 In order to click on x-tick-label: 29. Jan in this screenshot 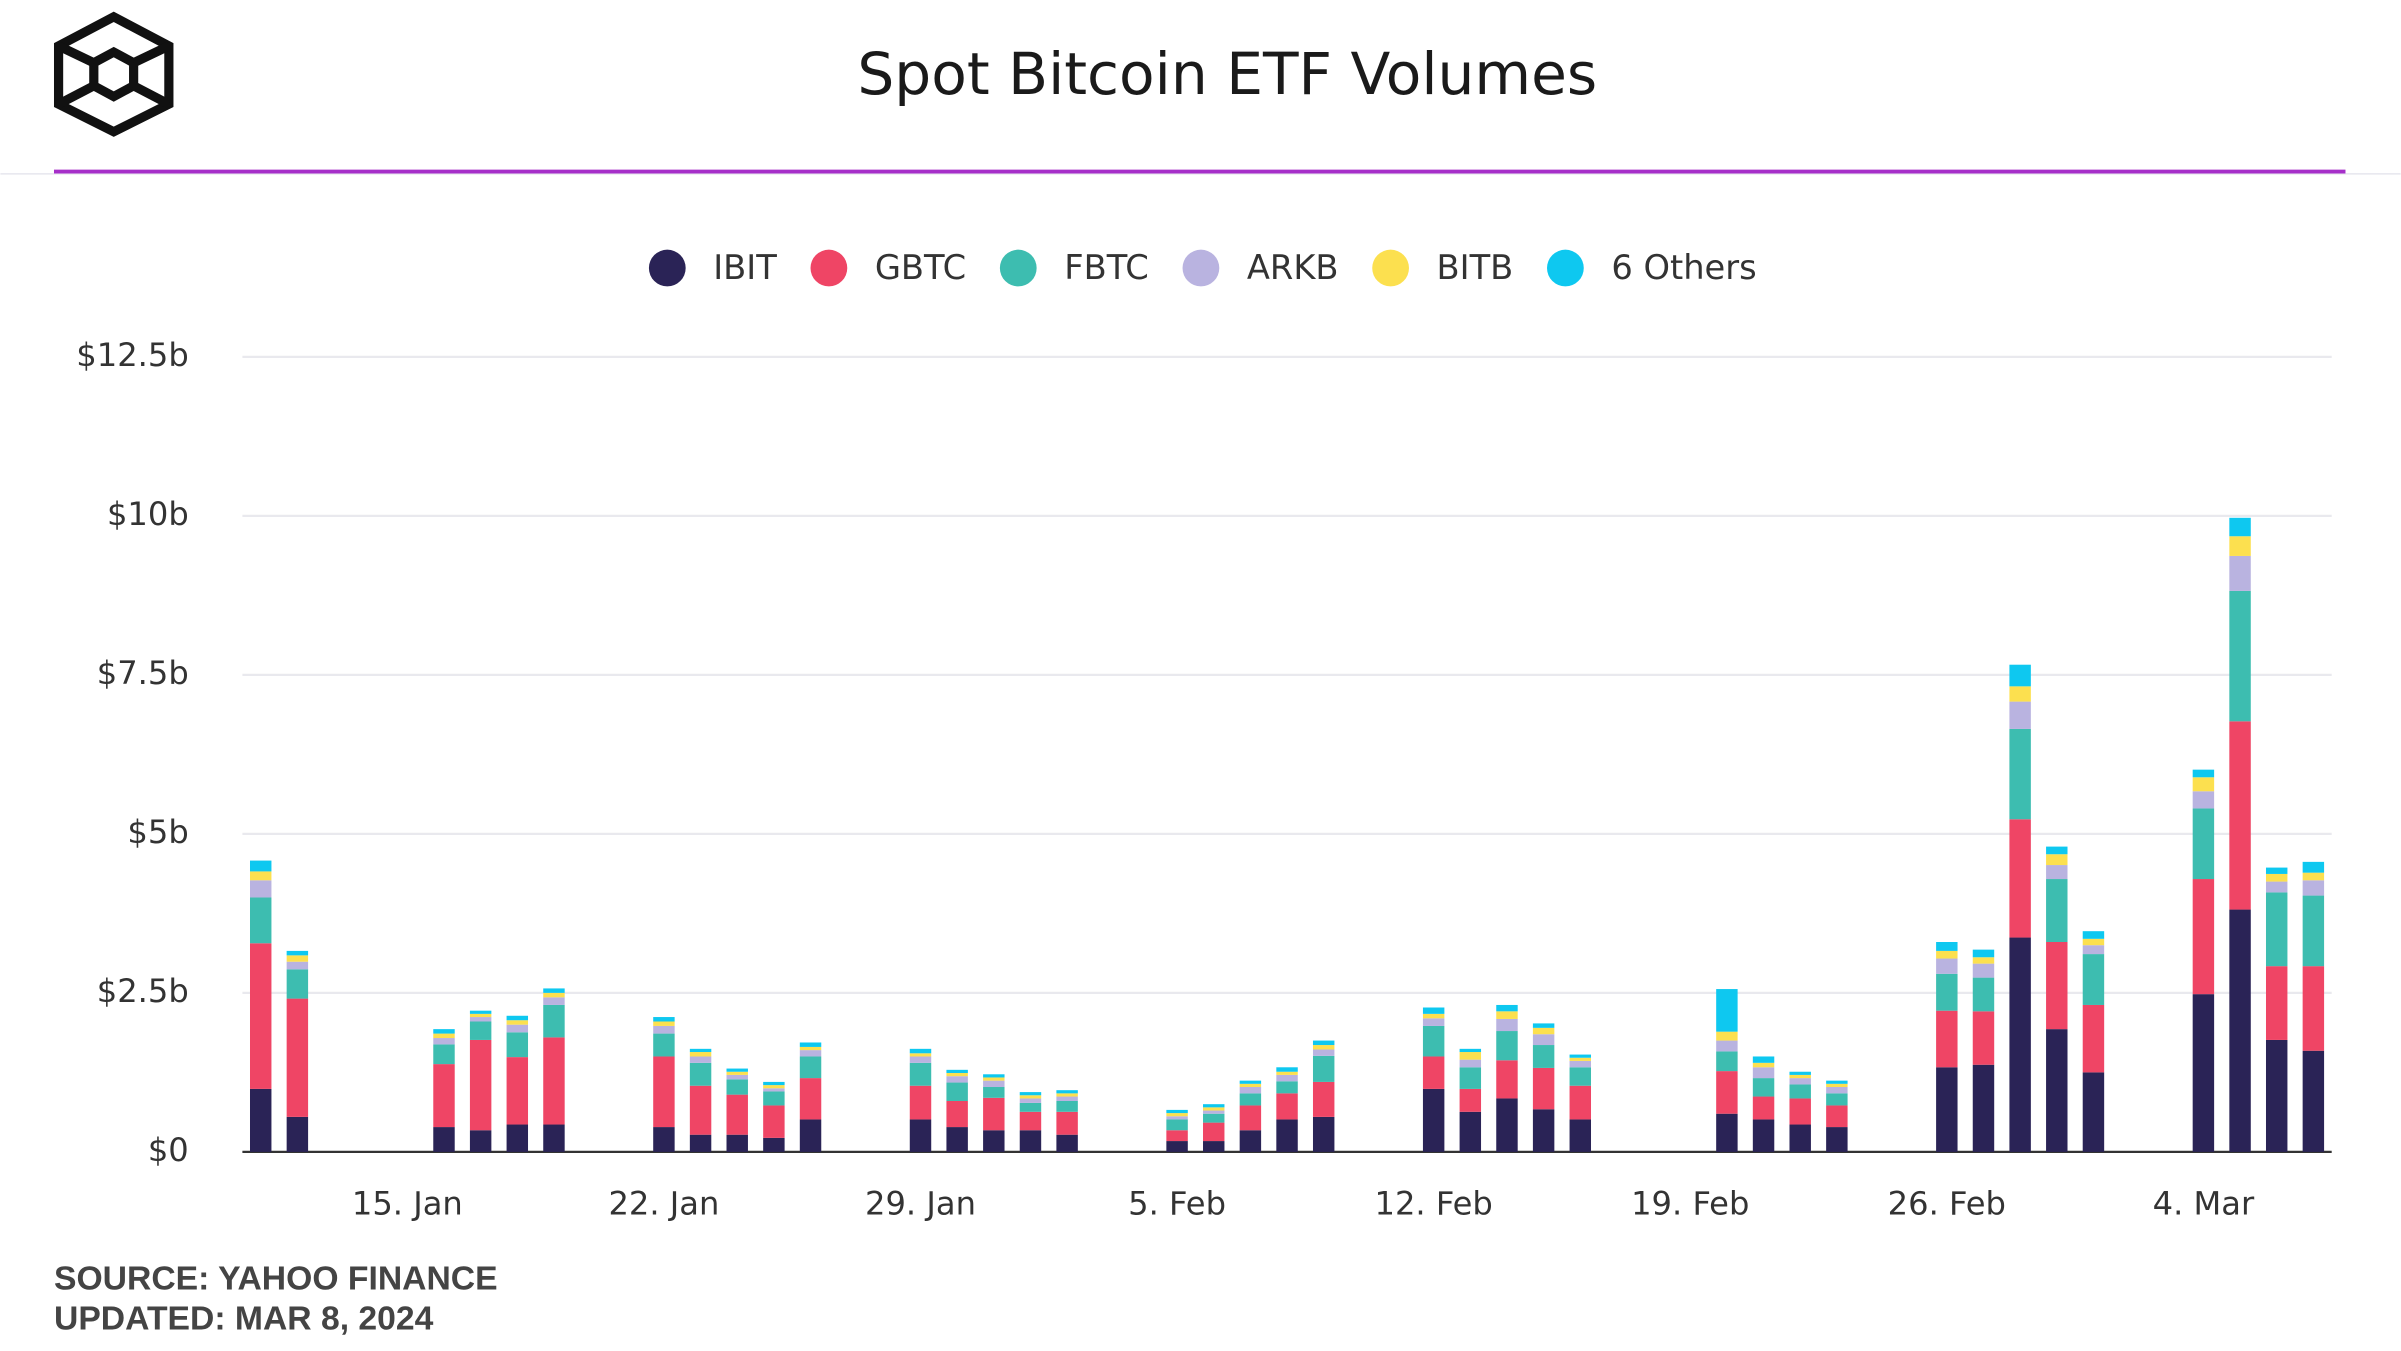, I will do `click(920, 1203)`.